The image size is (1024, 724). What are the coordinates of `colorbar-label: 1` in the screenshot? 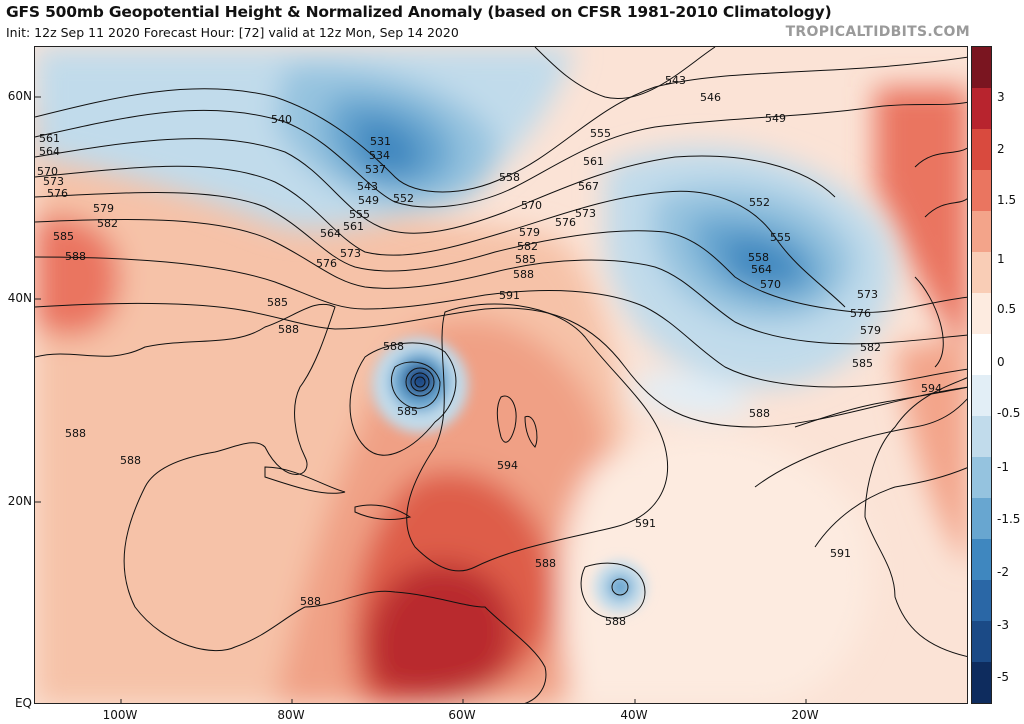 It's located at (1001, 259).